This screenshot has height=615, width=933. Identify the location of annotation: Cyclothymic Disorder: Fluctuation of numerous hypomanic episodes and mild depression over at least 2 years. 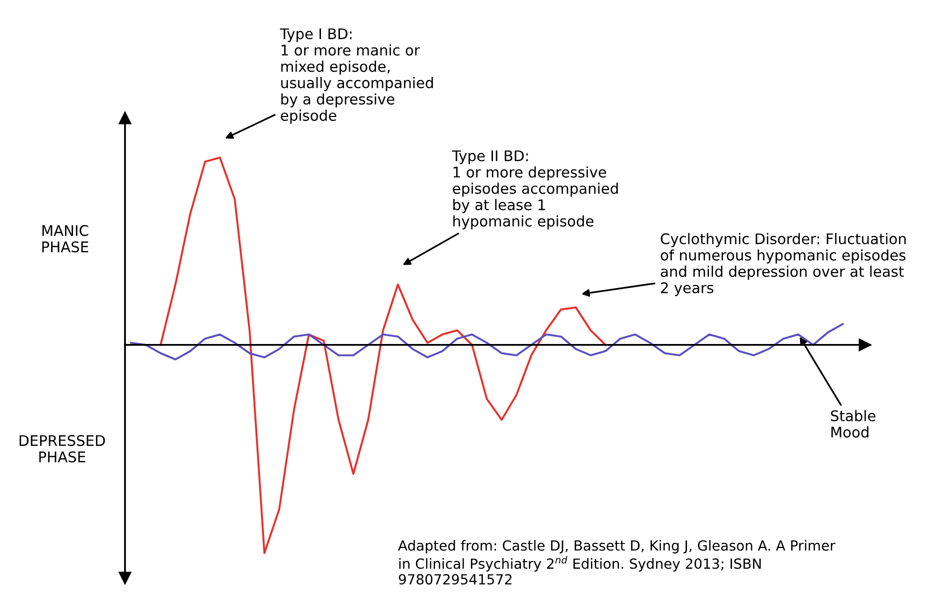
(783, 264).